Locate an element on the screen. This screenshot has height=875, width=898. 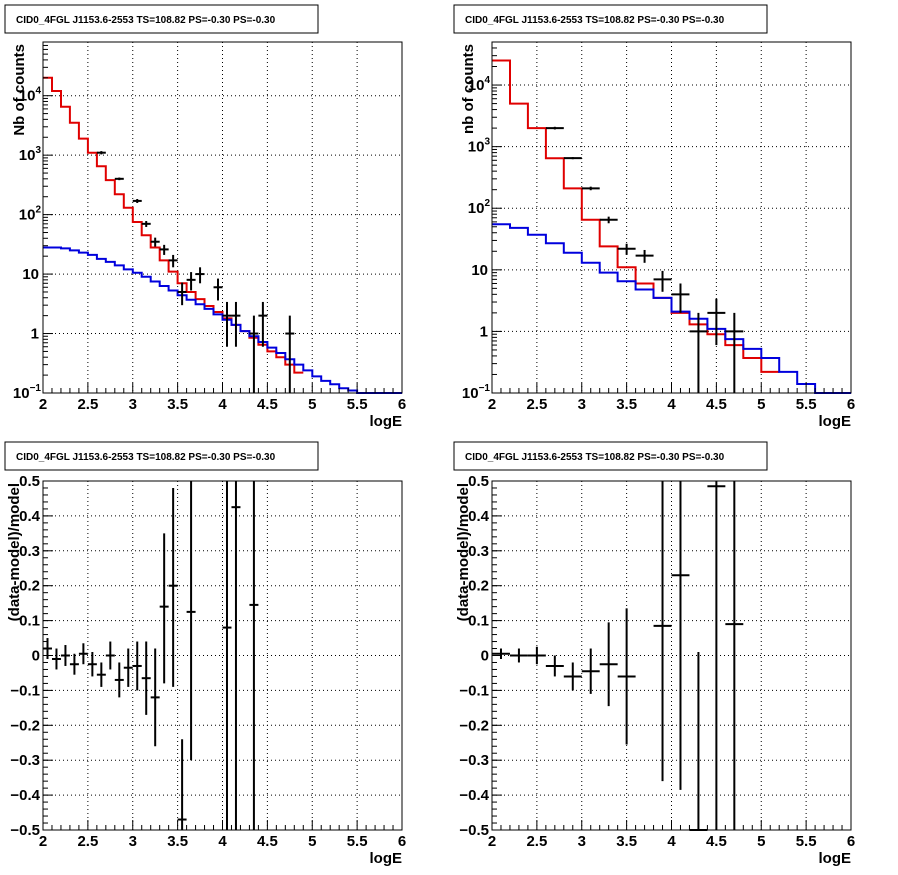
y-tick-label: 10⁴ is located at coordinates (30, 95).